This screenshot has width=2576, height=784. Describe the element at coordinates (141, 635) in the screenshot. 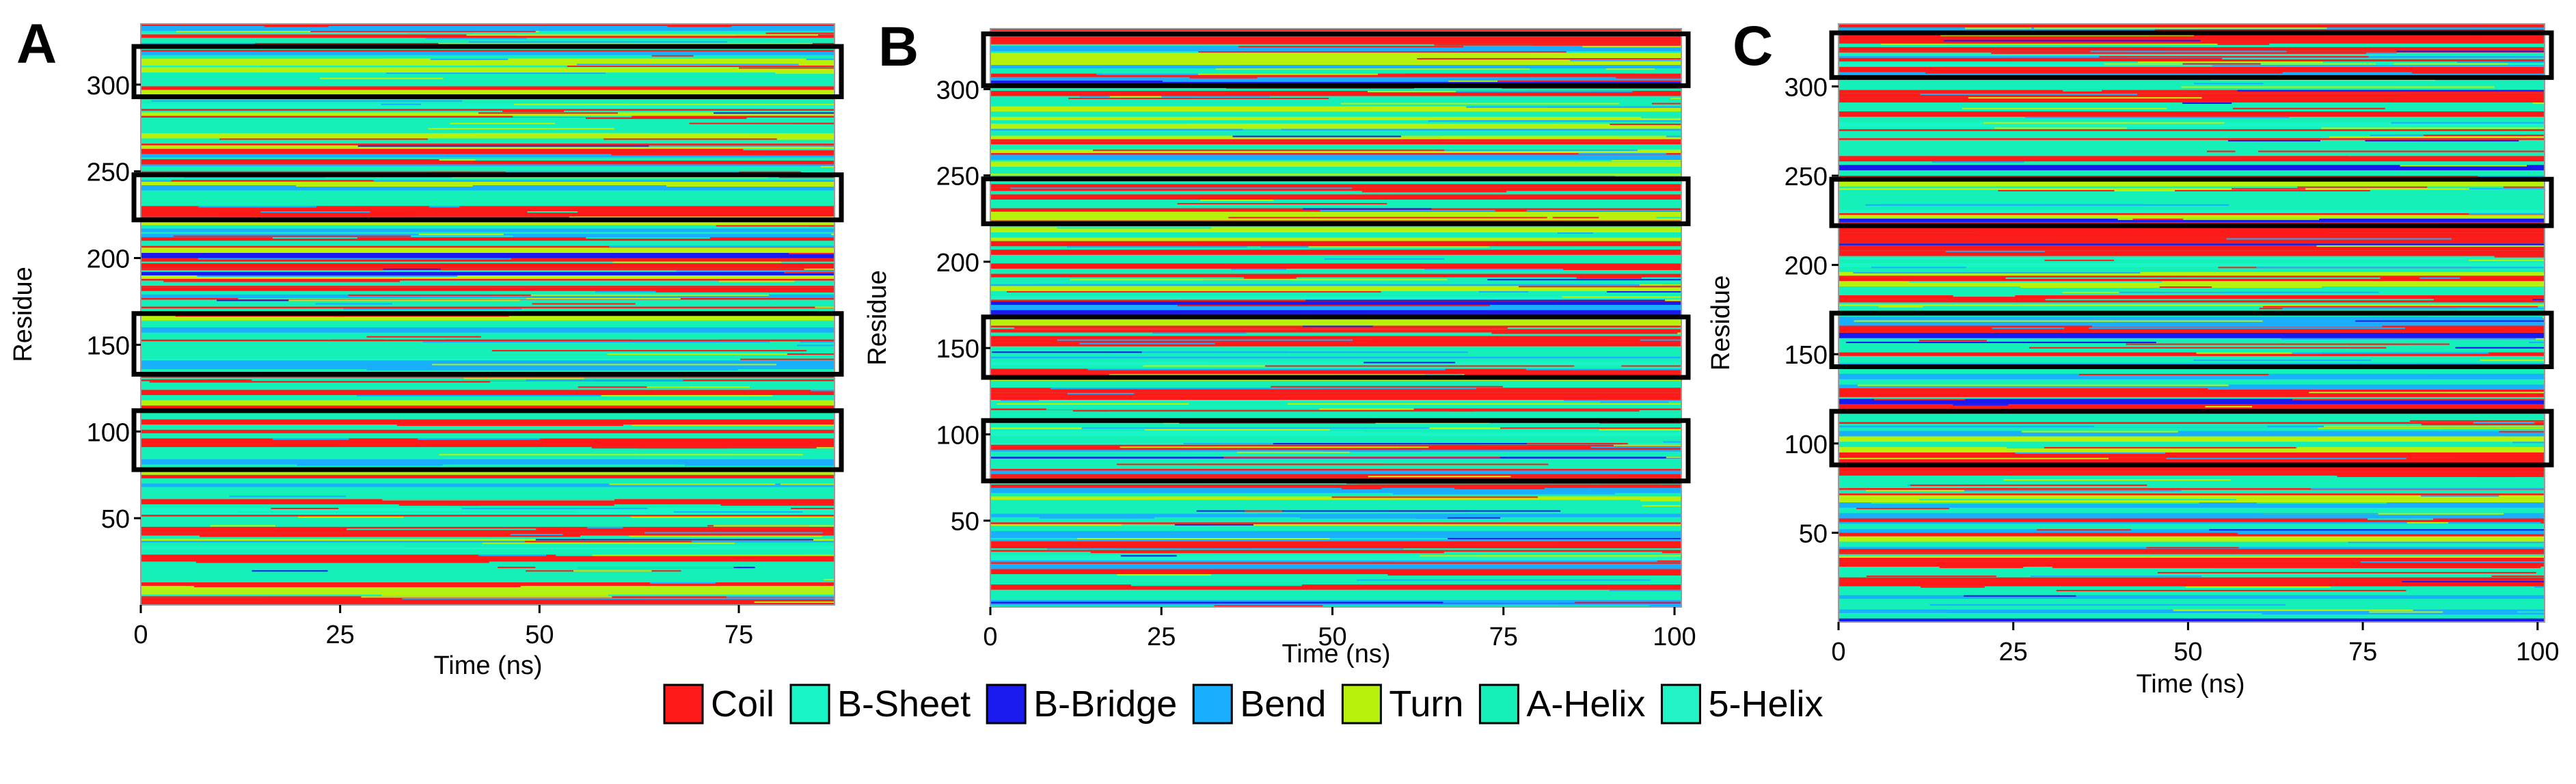

I see `x-tick-label: 0` at that location.